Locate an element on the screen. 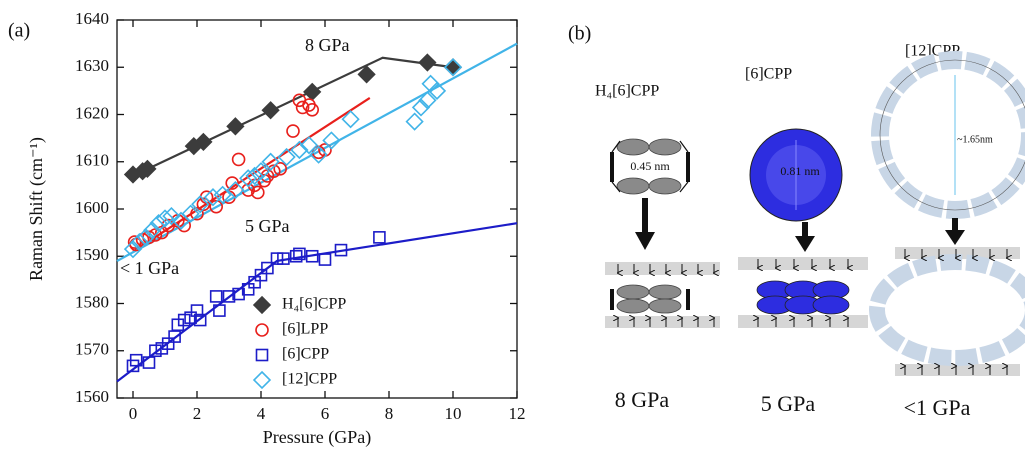 This screenshot has height=452, width=1025. panel-label: (b) is located at coordinates (579, 34).